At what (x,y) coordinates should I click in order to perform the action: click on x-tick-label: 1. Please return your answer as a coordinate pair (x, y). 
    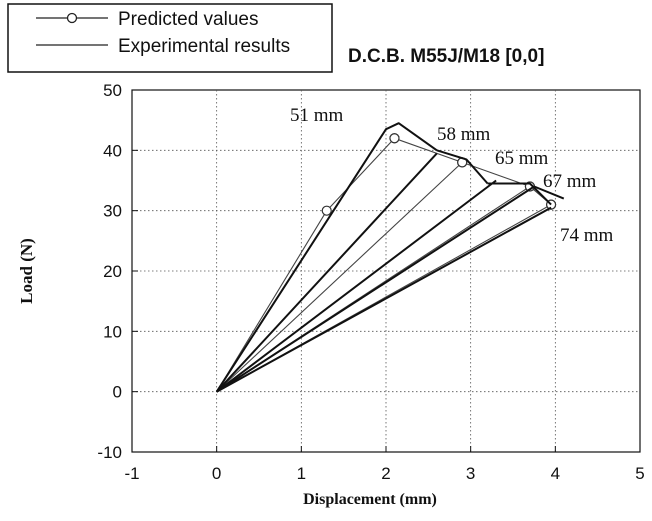
    Looking at the image, I should click on (301, 473).